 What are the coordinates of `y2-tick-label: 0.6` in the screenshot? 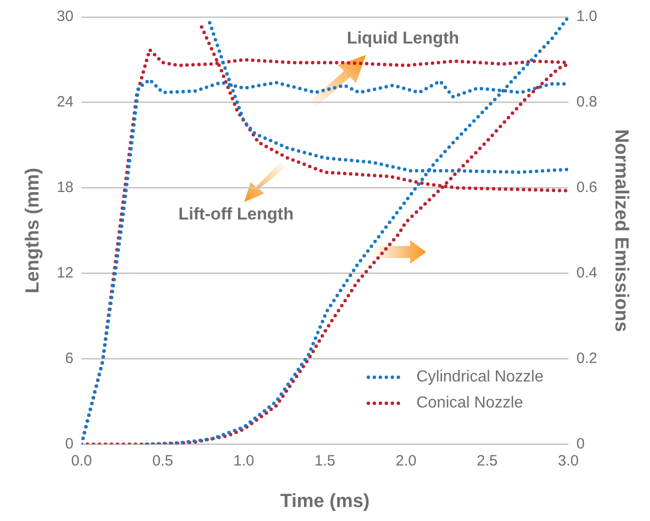 It's located at (587, 187).